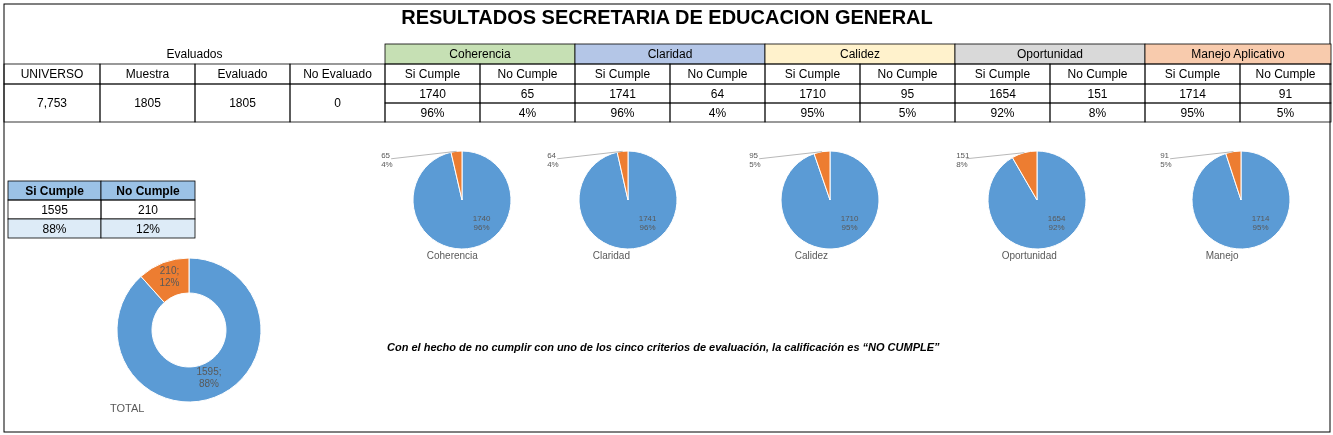  I want to click on data-label: 65 4%, so click(387, 160).